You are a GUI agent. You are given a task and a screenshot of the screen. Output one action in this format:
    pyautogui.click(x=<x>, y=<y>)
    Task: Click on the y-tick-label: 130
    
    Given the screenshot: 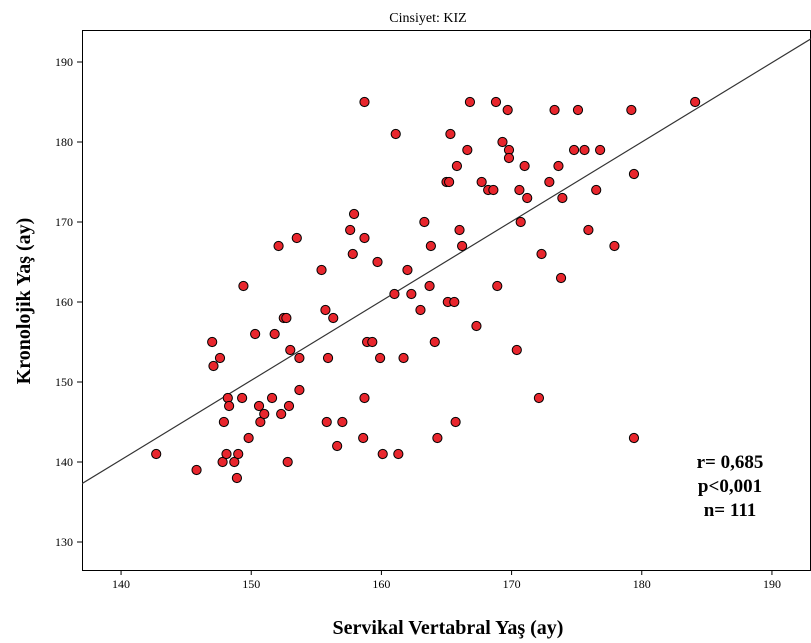 What is the action you would take?
    pyautogui.click(x=64, y=542)
    